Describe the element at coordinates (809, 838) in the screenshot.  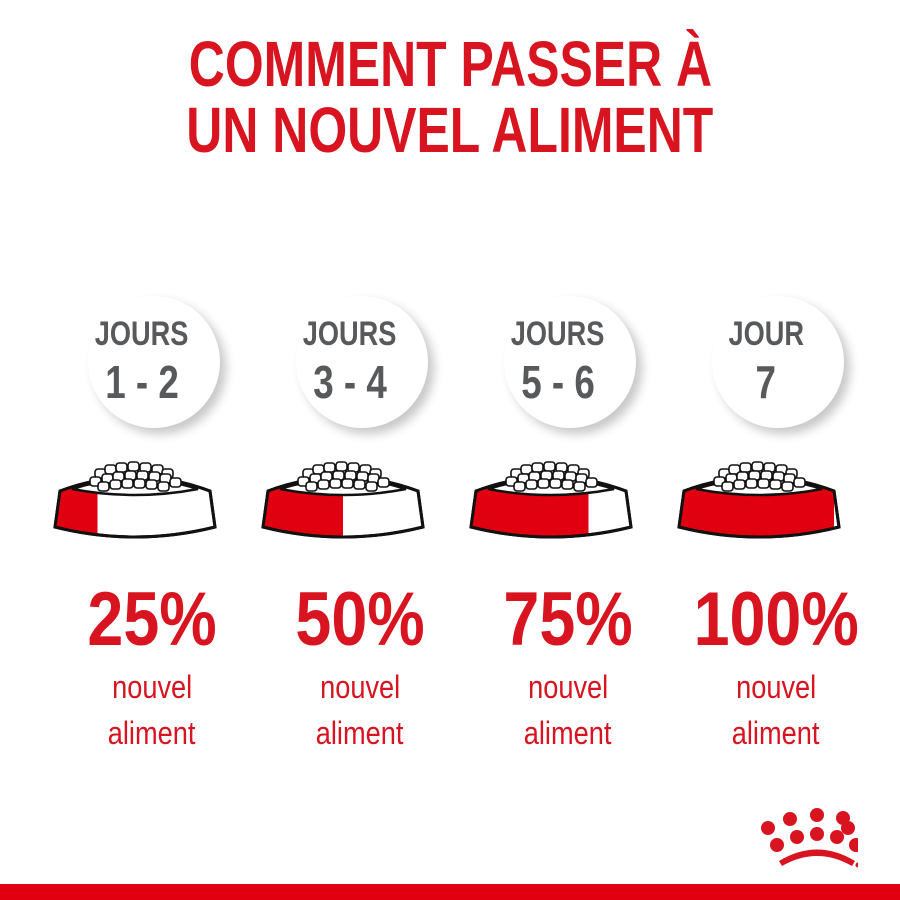
I see `crown-logo-icon` at that location.